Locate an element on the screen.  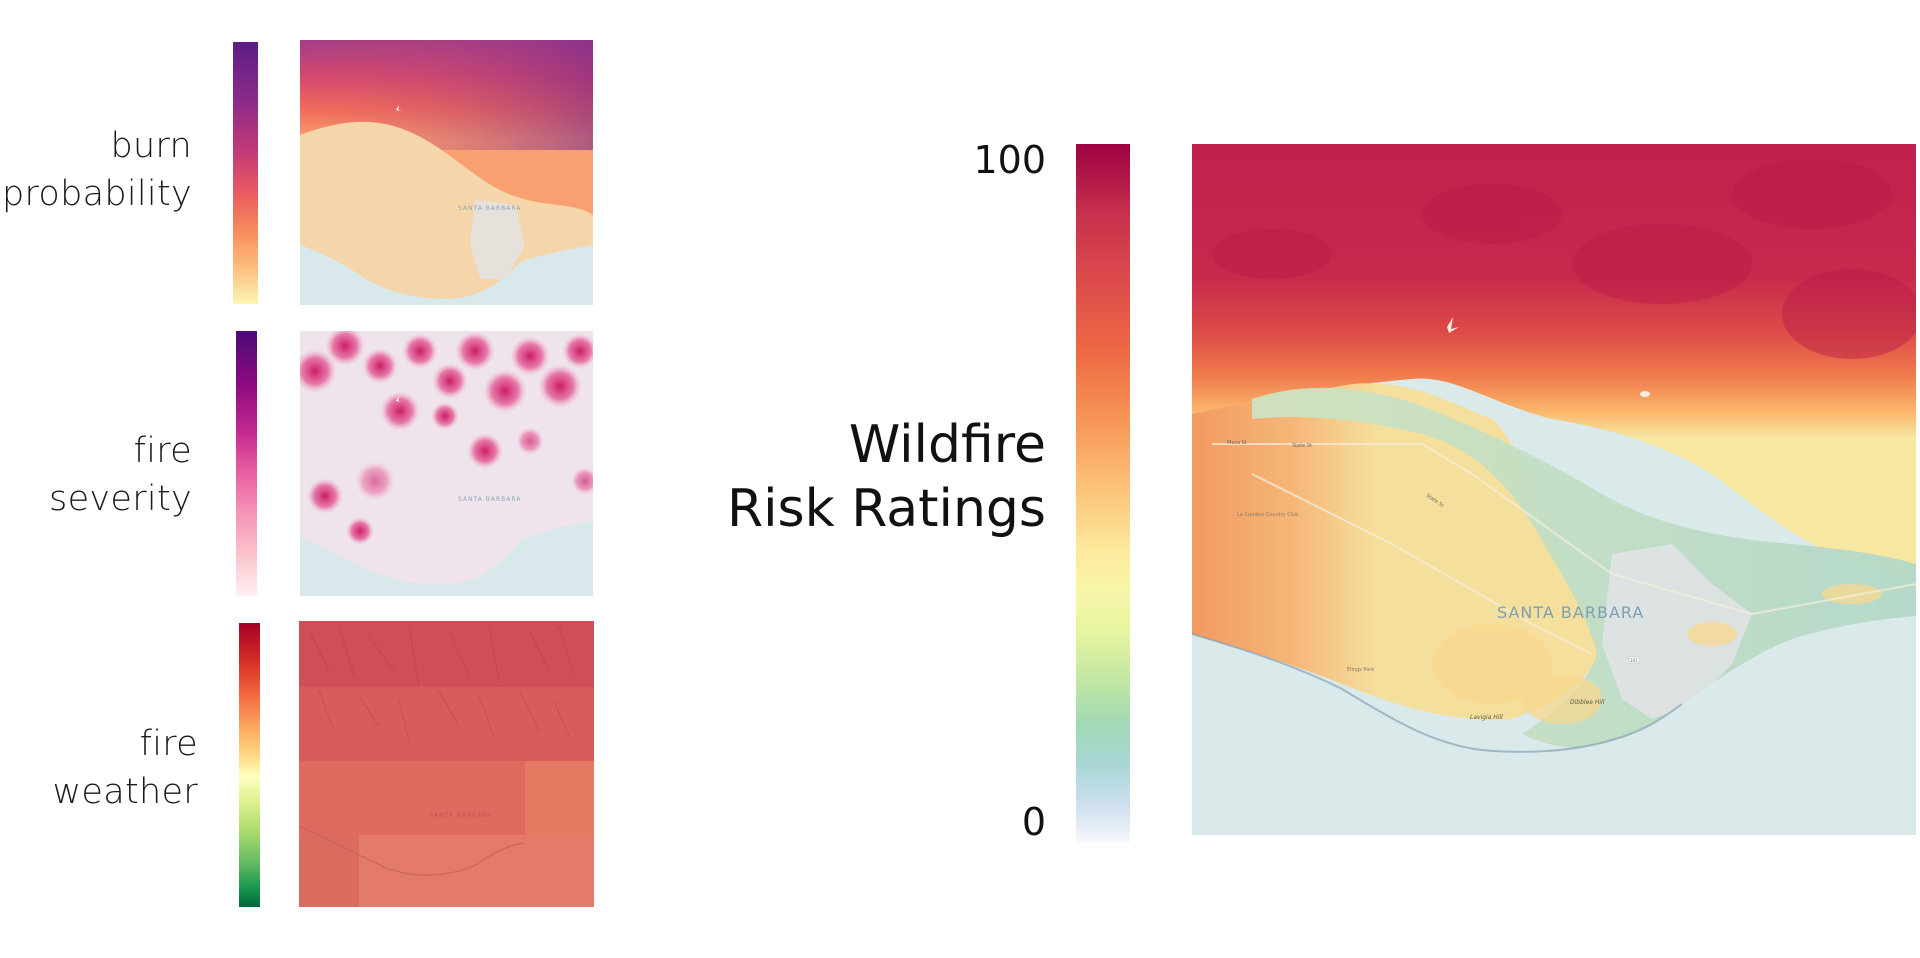
place-label: Lavigia Hill is located at coordinates (1486, 717).